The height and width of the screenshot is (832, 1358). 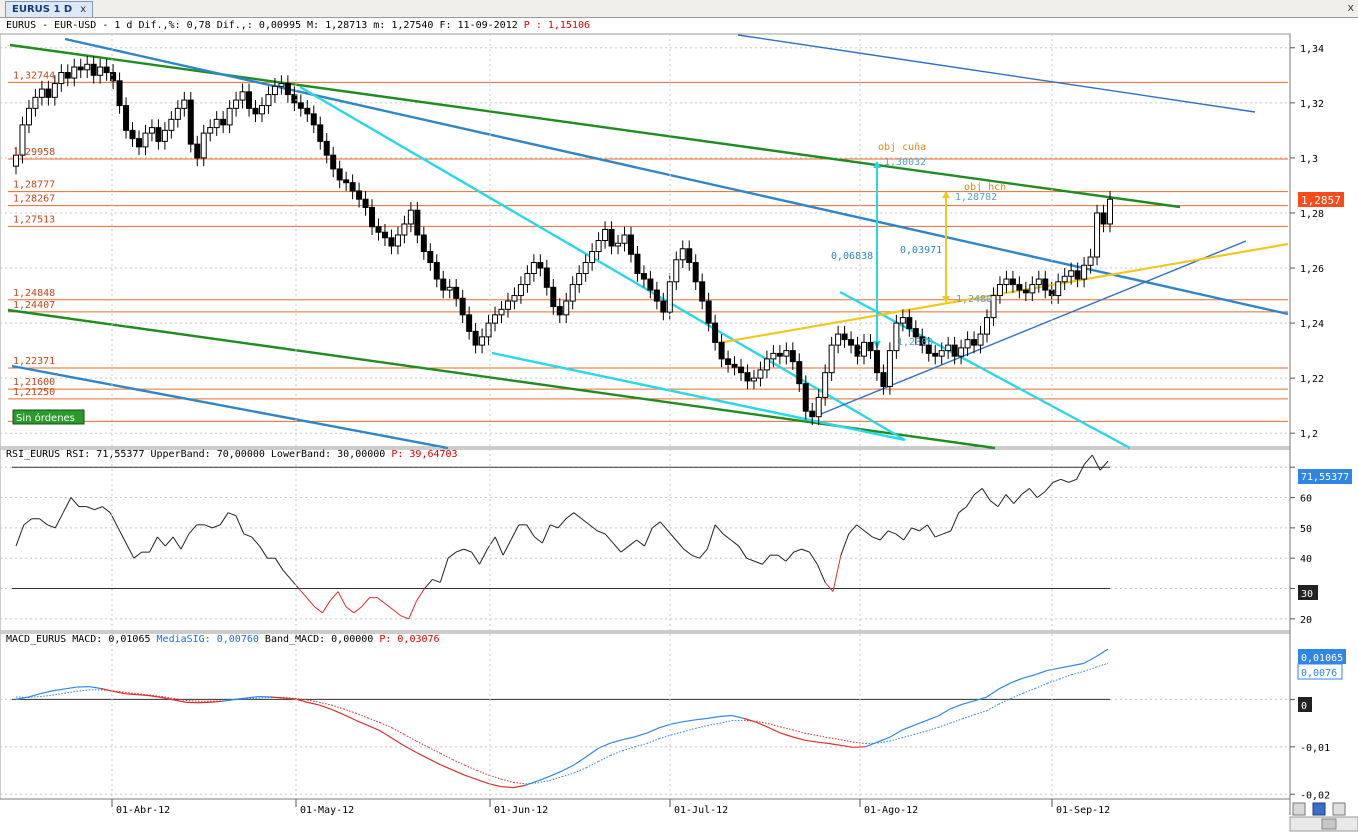 What do you see at coordinates (1083, 810) in the screenshot?
I see `x-tick-label: 01-Sep-12` at bounding box center [1083, 810].